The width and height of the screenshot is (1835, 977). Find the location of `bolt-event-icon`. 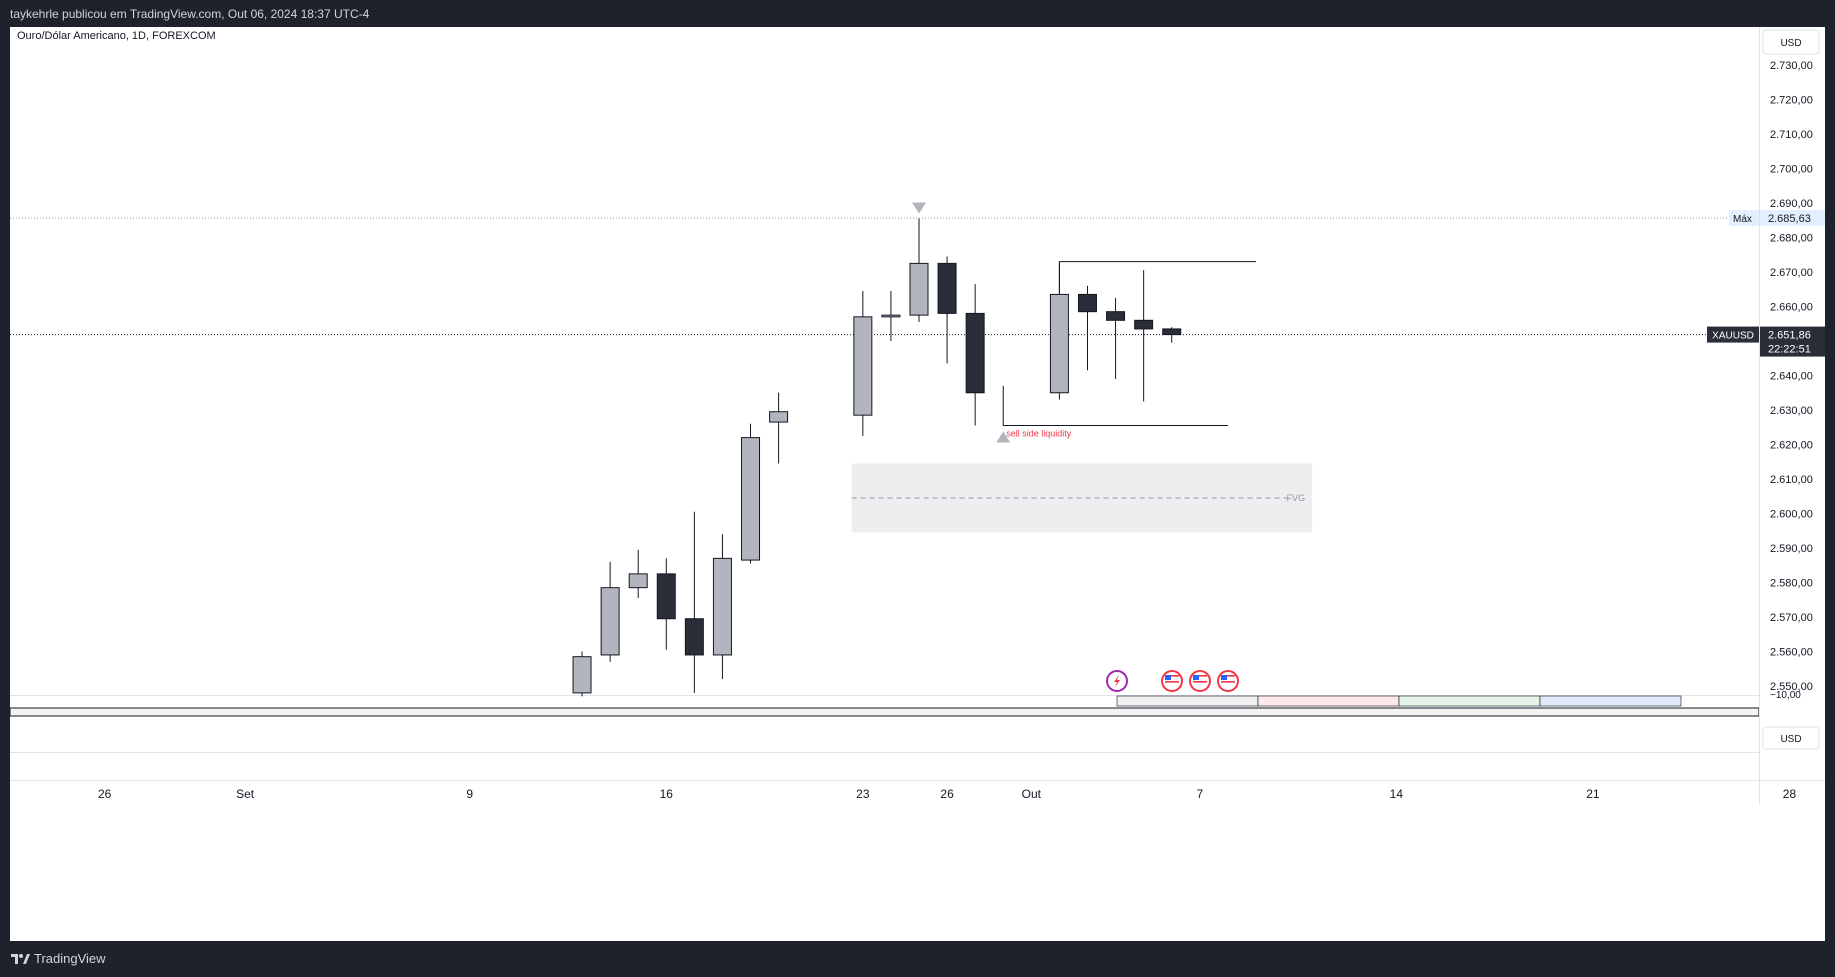

bolt-event-icon is located at coordinates (1117, 681).